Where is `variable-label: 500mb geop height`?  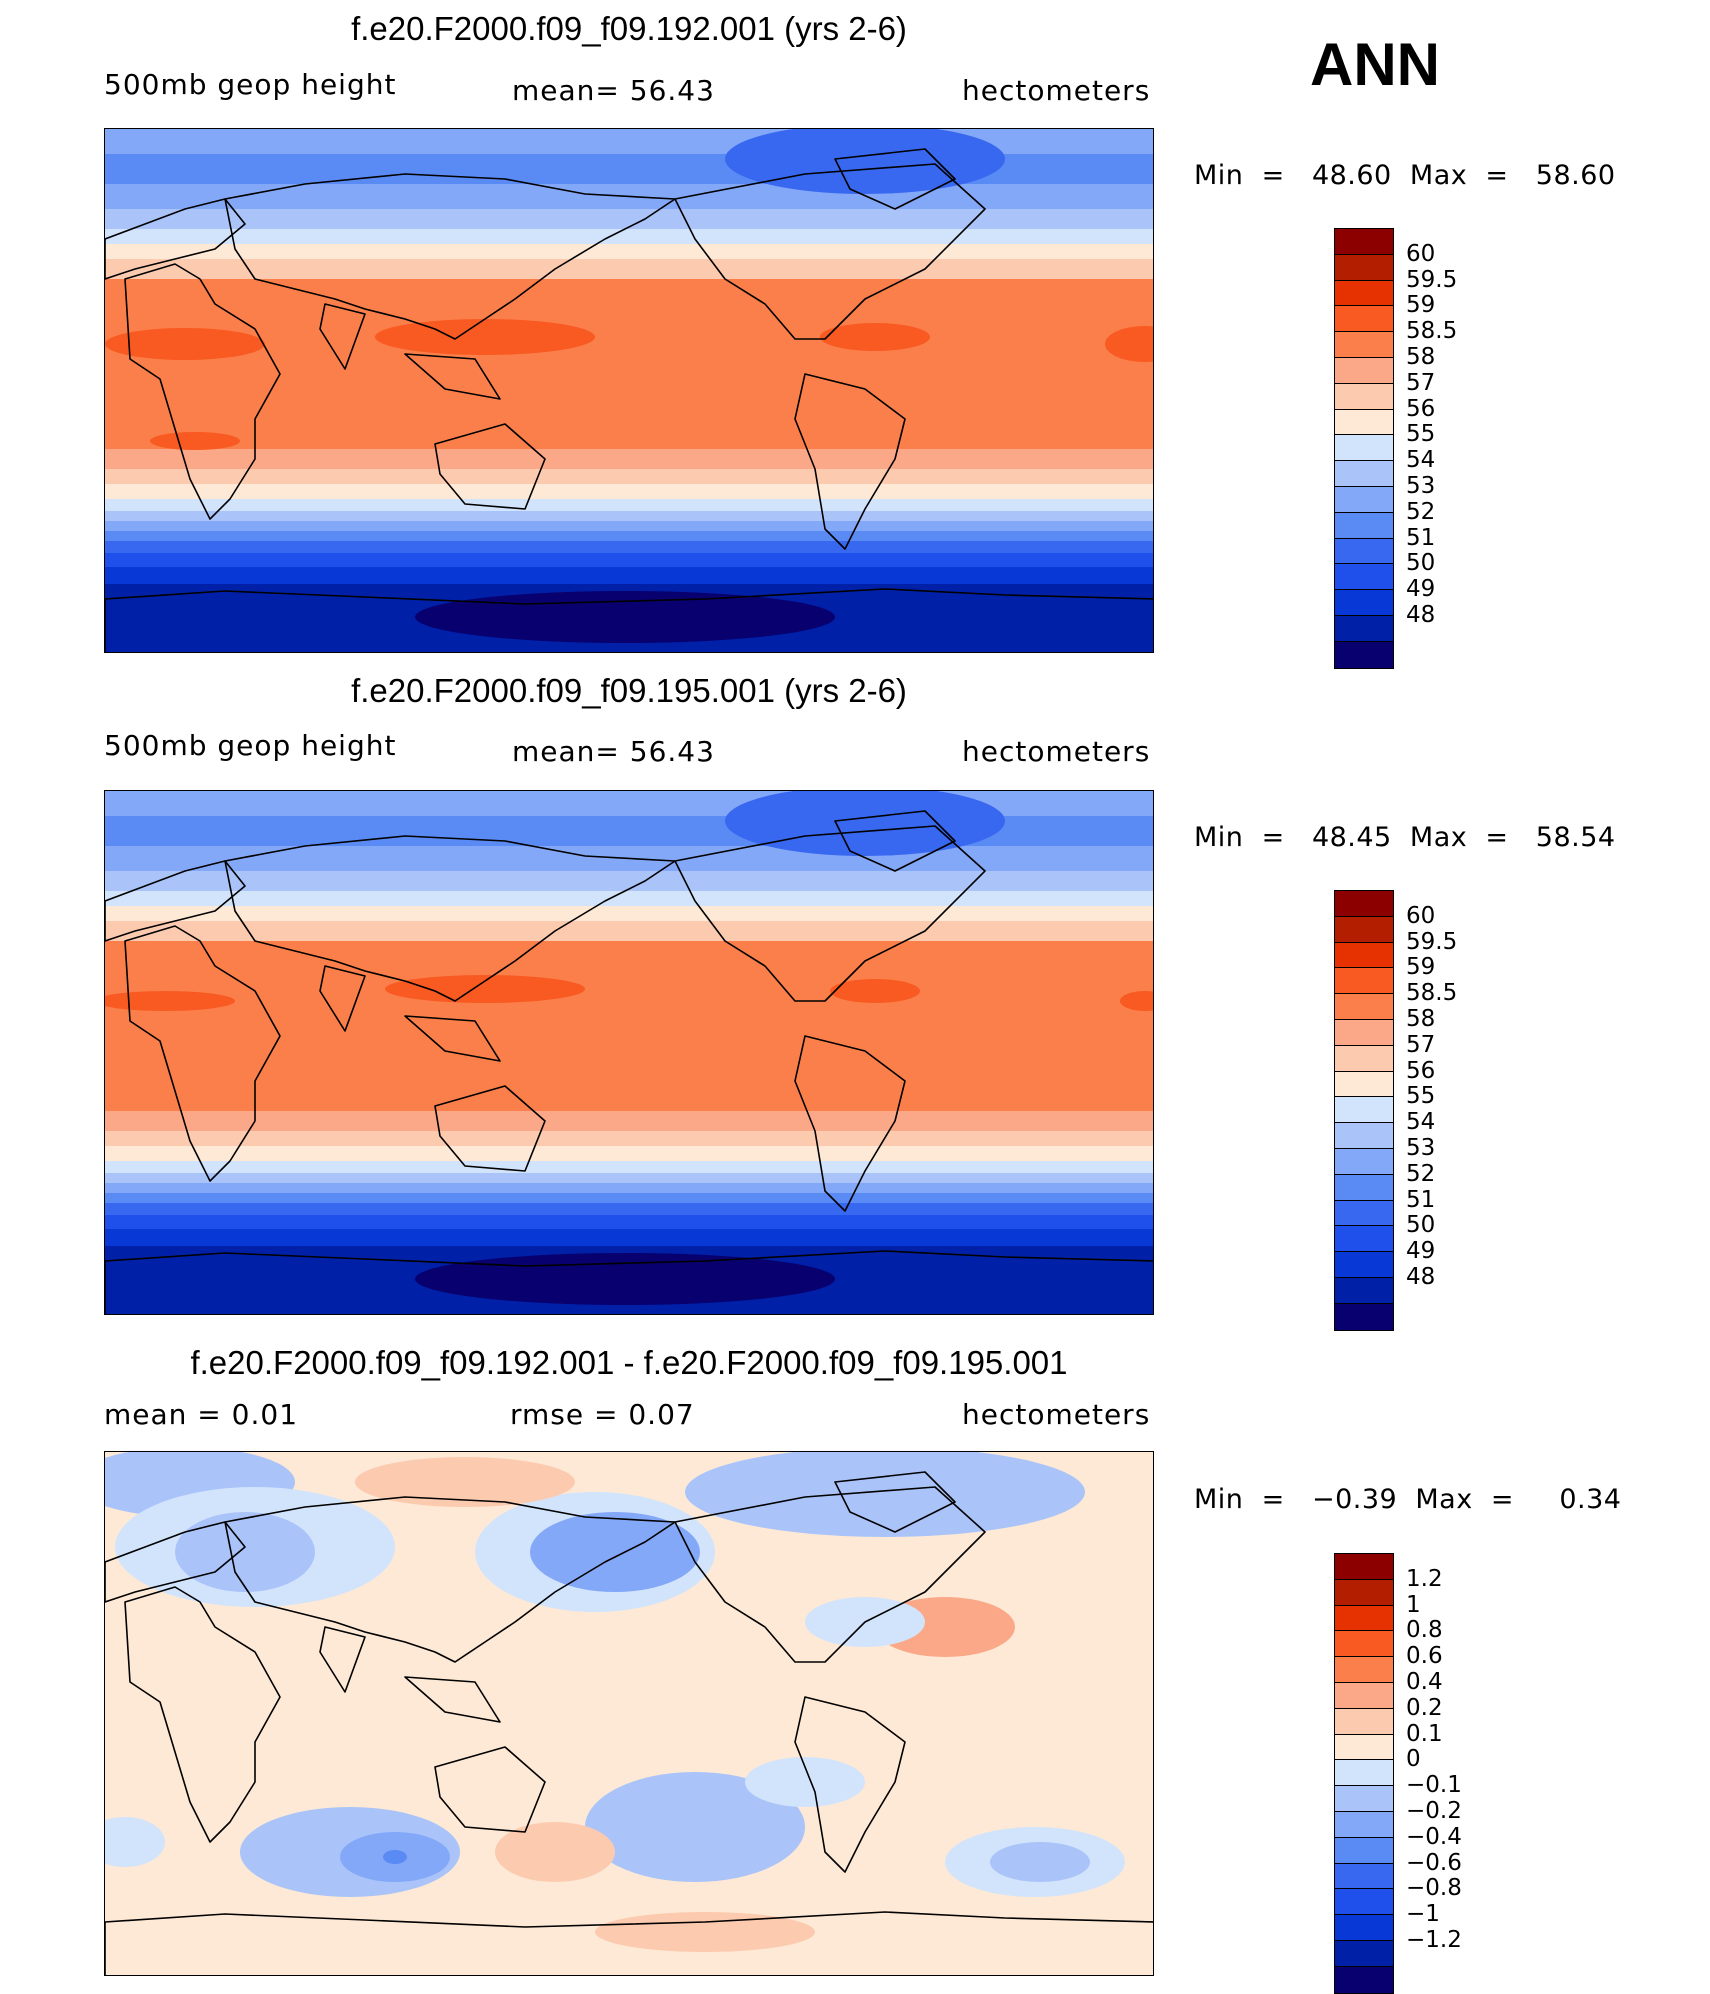 variable-label: 500mb geop height is located at coordinates (250, 745).